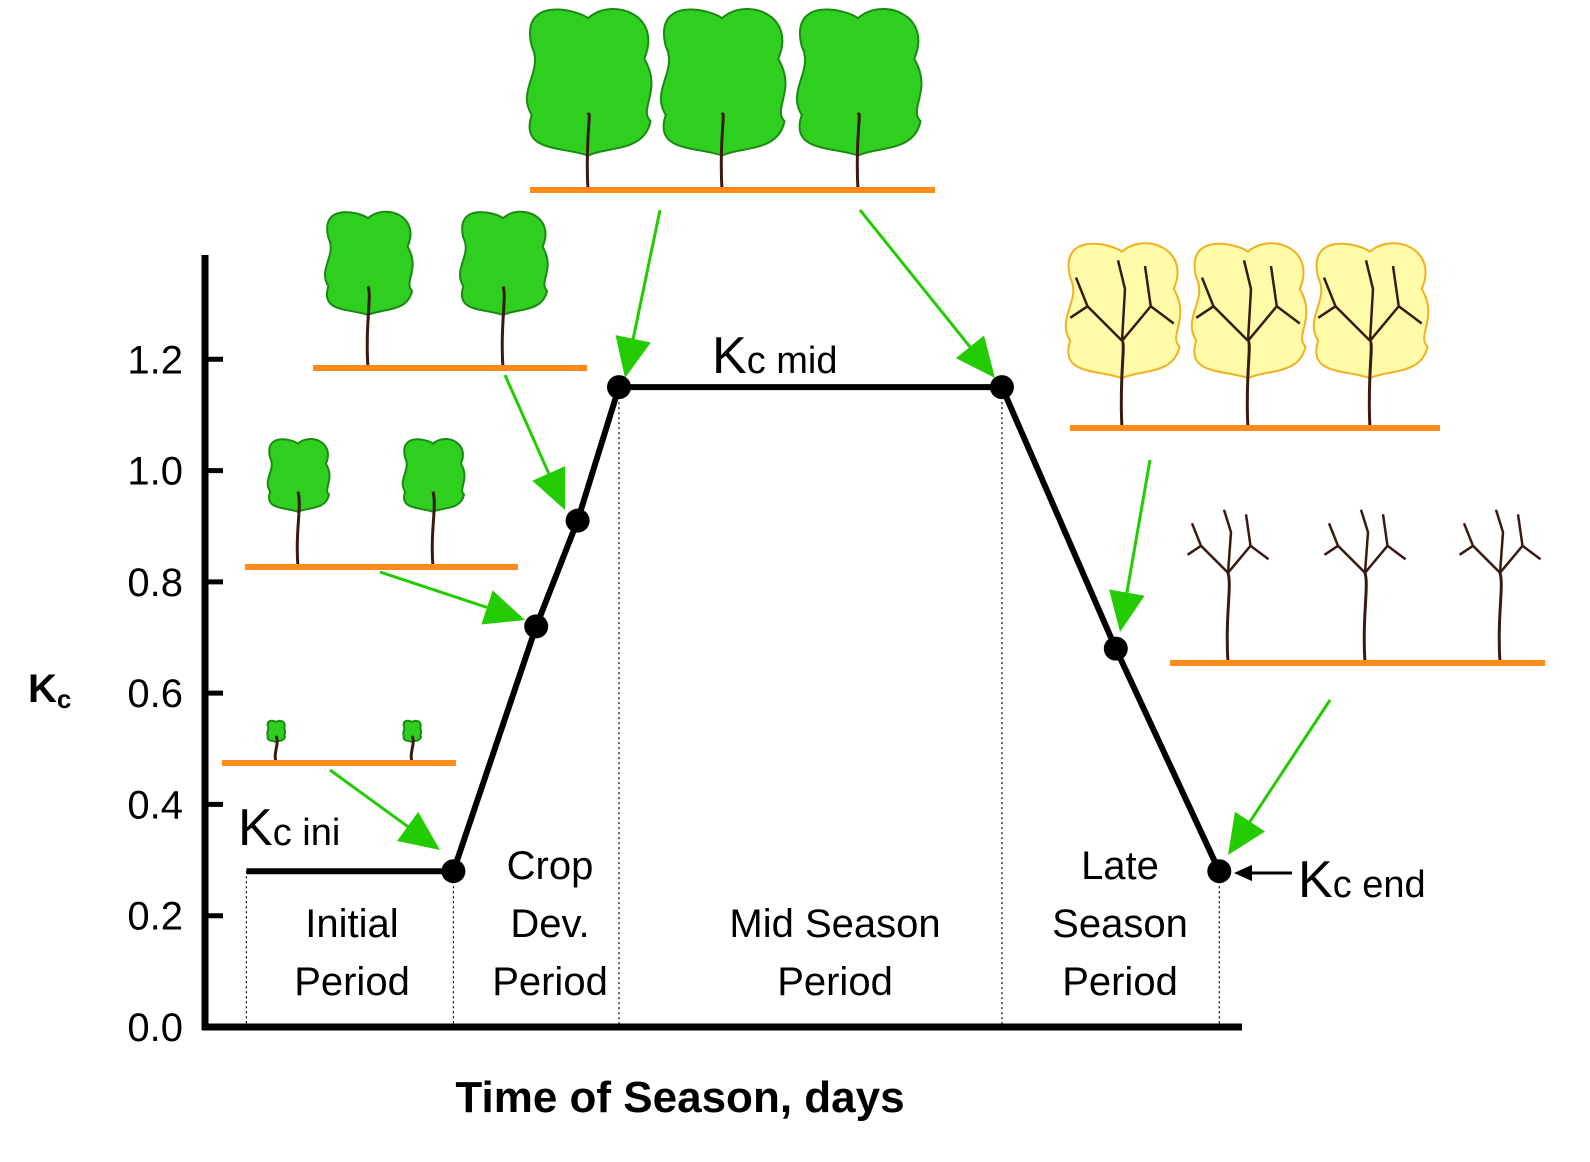 This screenshot has width=1590, height=1162. Describe the element at coordinates (351, 924) in the screenshot. I see `period-label: Initial` at that location.